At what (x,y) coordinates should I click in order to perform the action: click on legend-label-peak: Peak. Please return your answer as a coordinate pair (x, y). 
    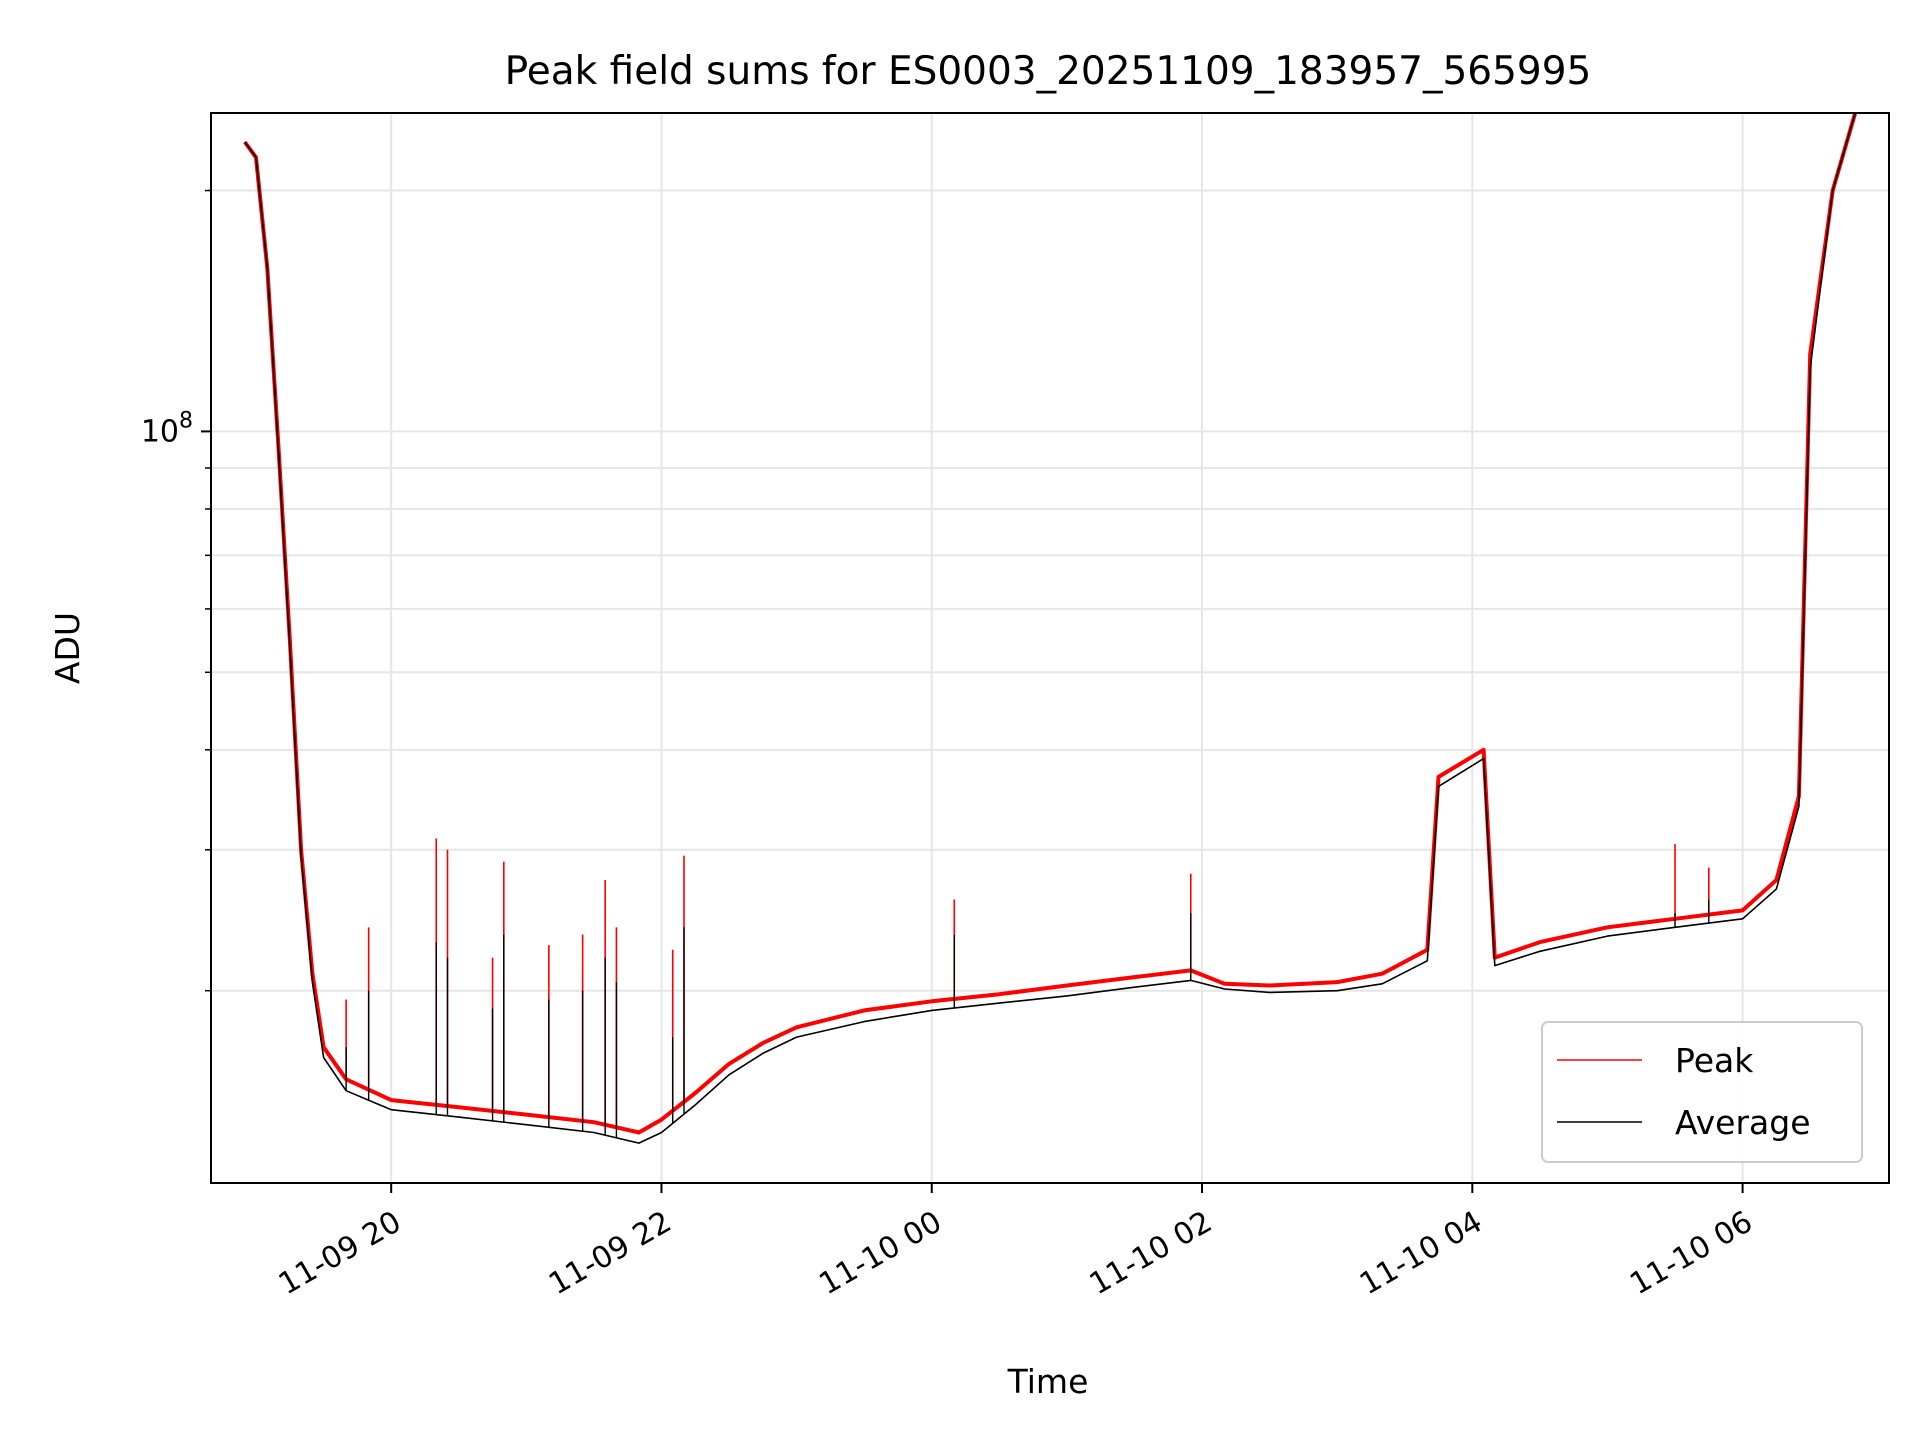
    Looking at the image, I should click on (1714, 1060).